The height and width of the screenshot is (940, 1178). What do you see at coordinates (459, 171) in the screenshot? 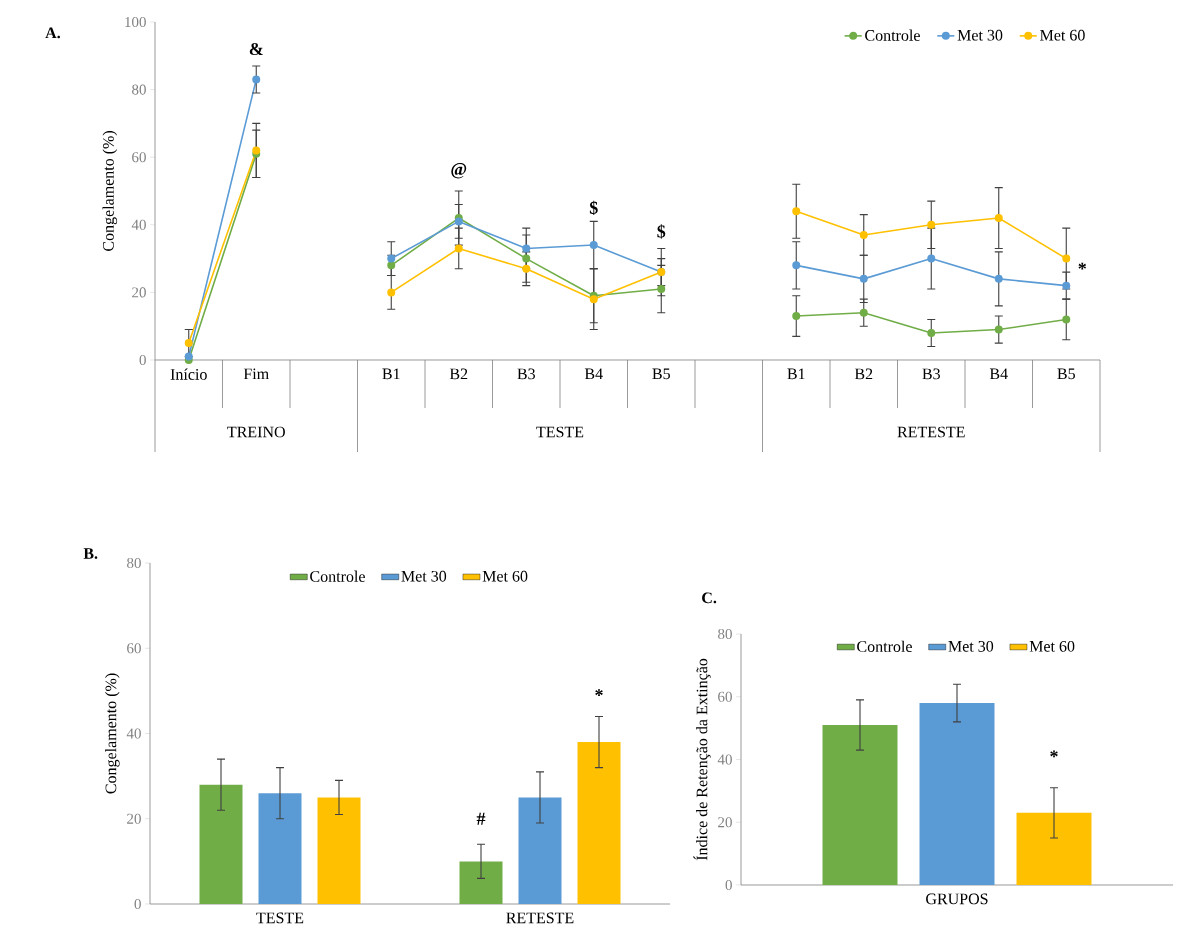
I see `annotation: @` at bounding box center [459, 171].